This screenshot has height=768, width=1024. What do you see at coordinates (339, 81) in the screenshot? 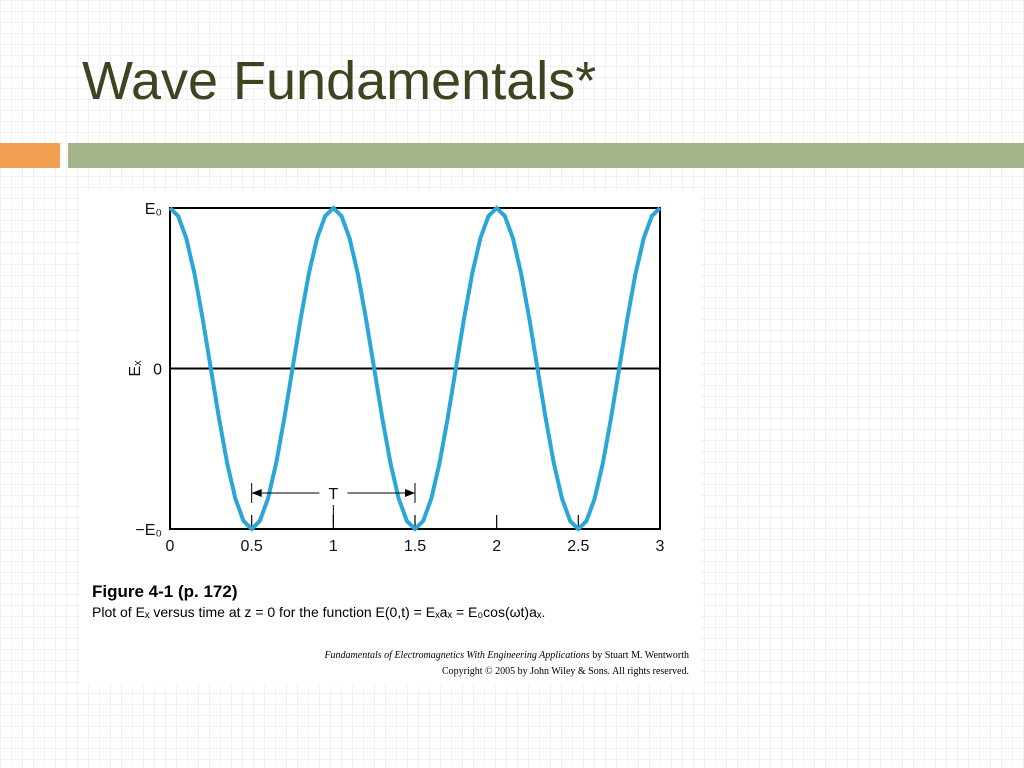
I see `slide-title: Wave Fundamentals*` at bounding box center [339, 81].